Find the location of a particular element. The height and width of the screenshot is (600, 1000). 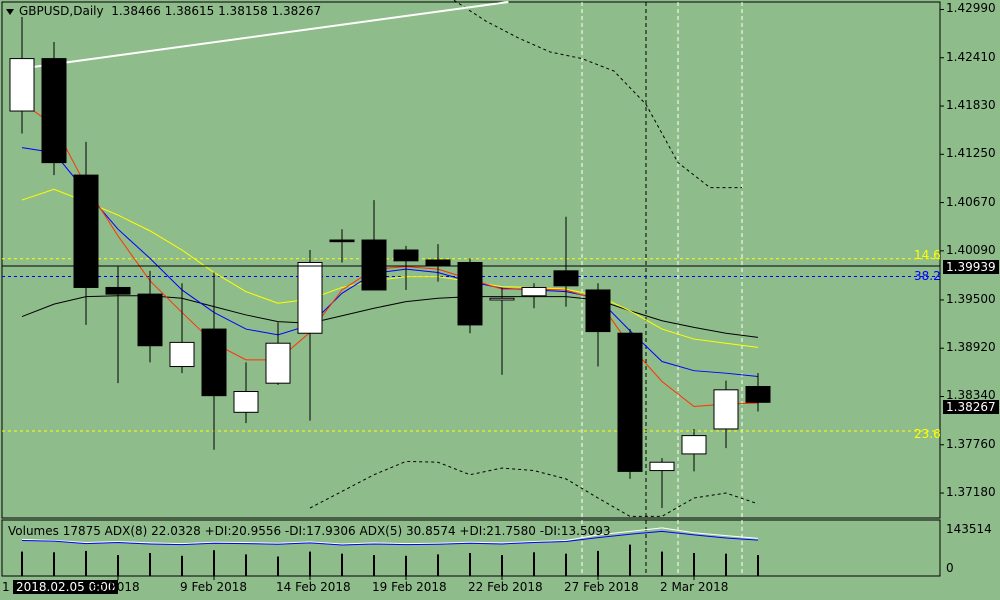

x-tick-label: 22 Feb 2018 is located at coordinates (505, 587).